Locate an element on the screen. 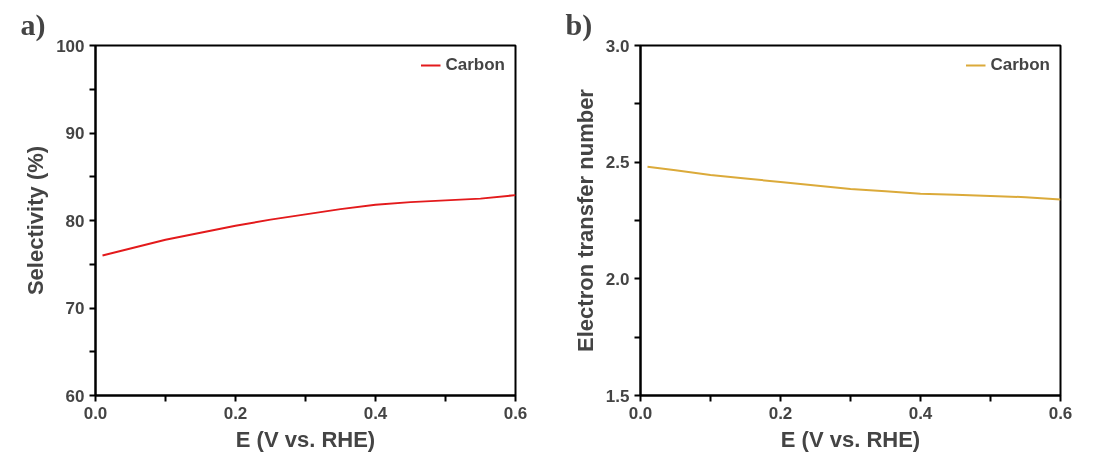  y-tick-label: 90 is located at coordinates (75, 133).